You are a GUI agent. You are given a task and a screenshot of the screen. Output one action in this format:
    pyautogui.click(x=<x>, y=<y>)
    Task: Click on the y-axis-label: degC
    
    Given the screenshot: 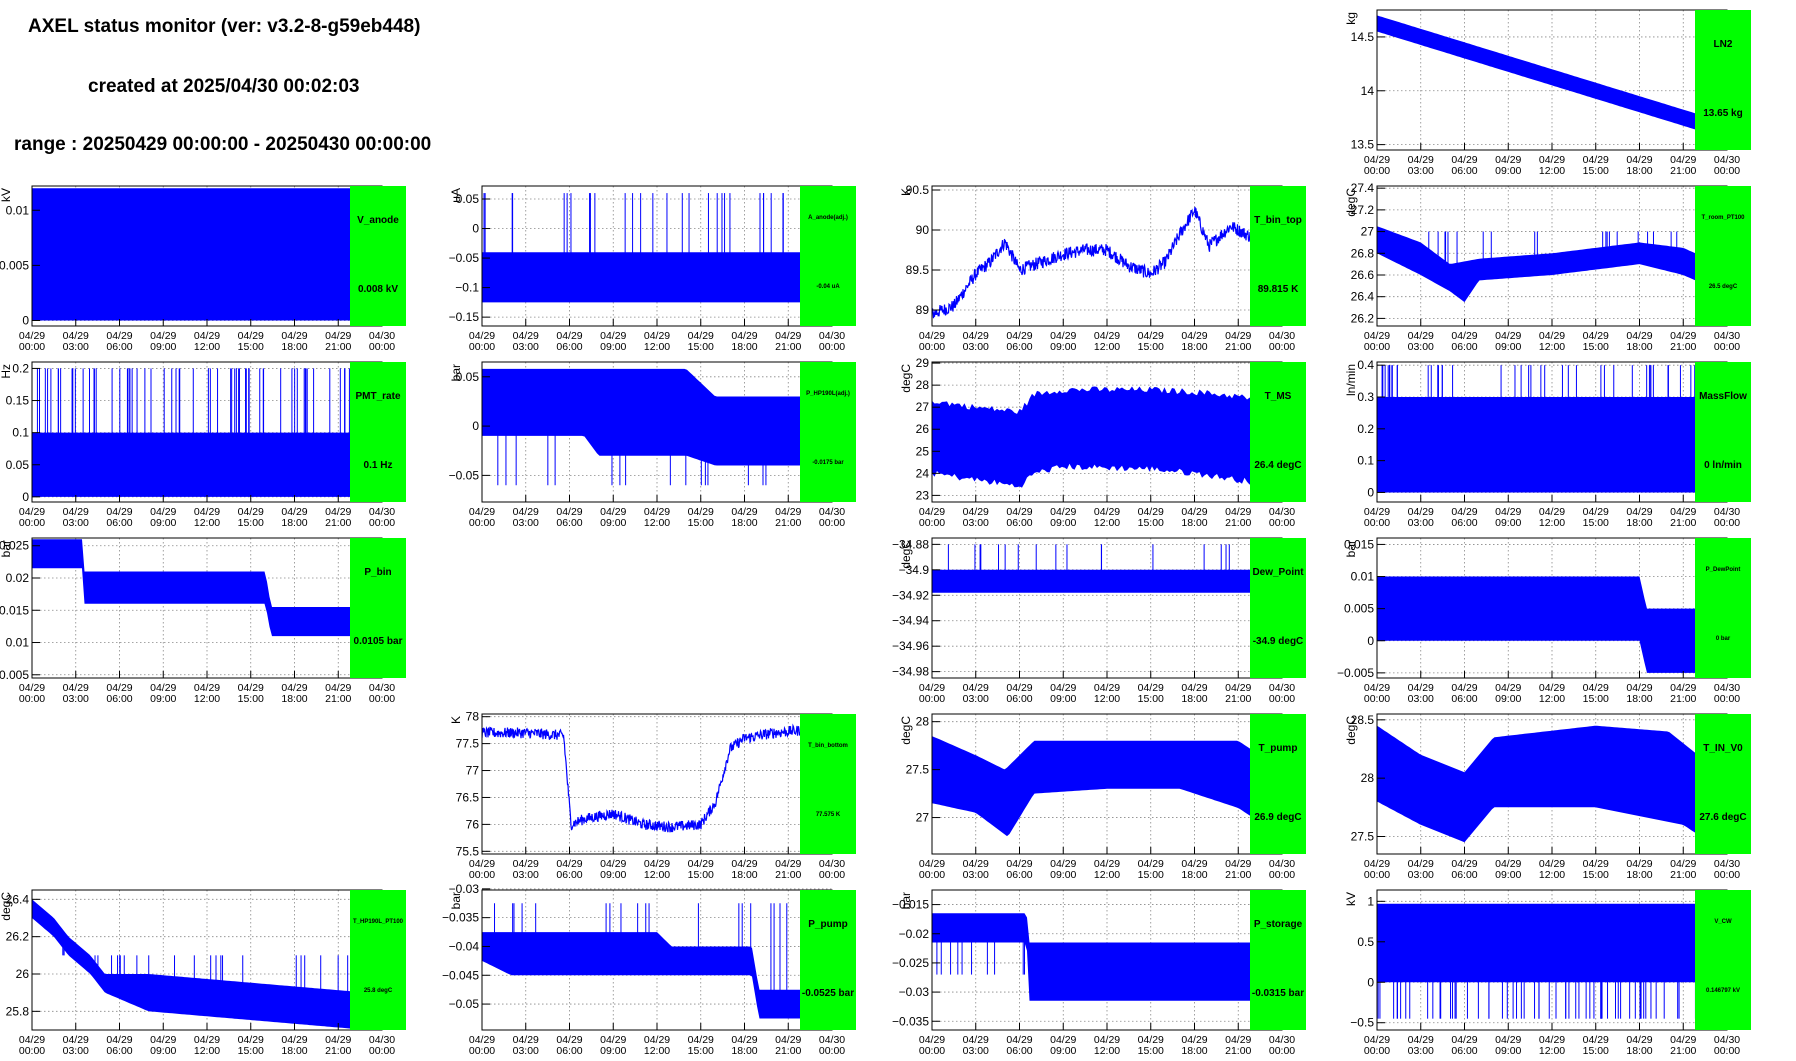 What is the action you would take?
    pyautogui.click(x=906, y=378)
    